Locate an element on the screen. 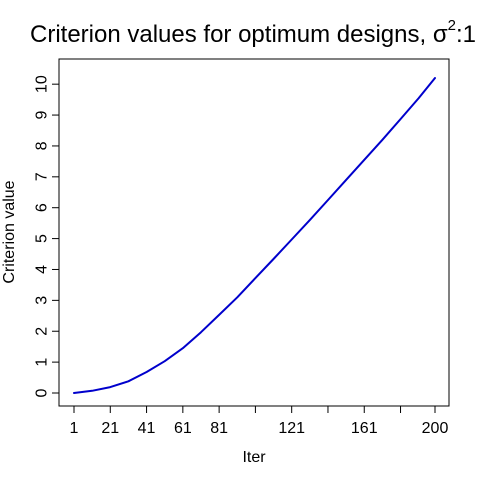 The height and width of the screenshot is (485, 480). y-tick-label: 2 is located at coordinates (42, 331).